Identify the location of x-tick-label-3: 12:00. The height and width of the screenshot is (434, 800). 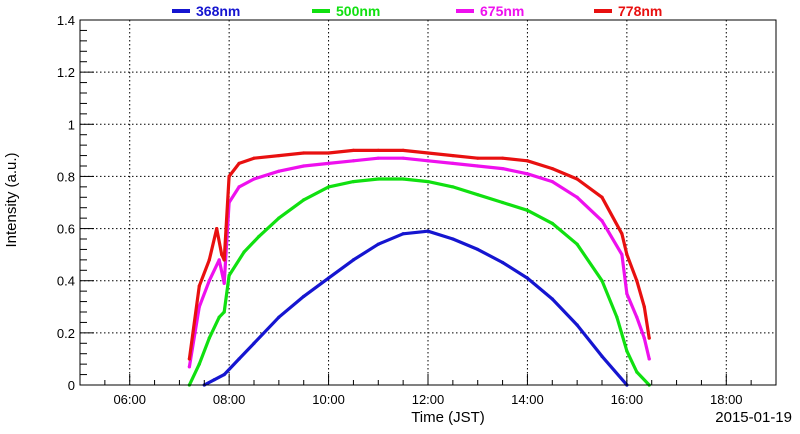
(428, 399).